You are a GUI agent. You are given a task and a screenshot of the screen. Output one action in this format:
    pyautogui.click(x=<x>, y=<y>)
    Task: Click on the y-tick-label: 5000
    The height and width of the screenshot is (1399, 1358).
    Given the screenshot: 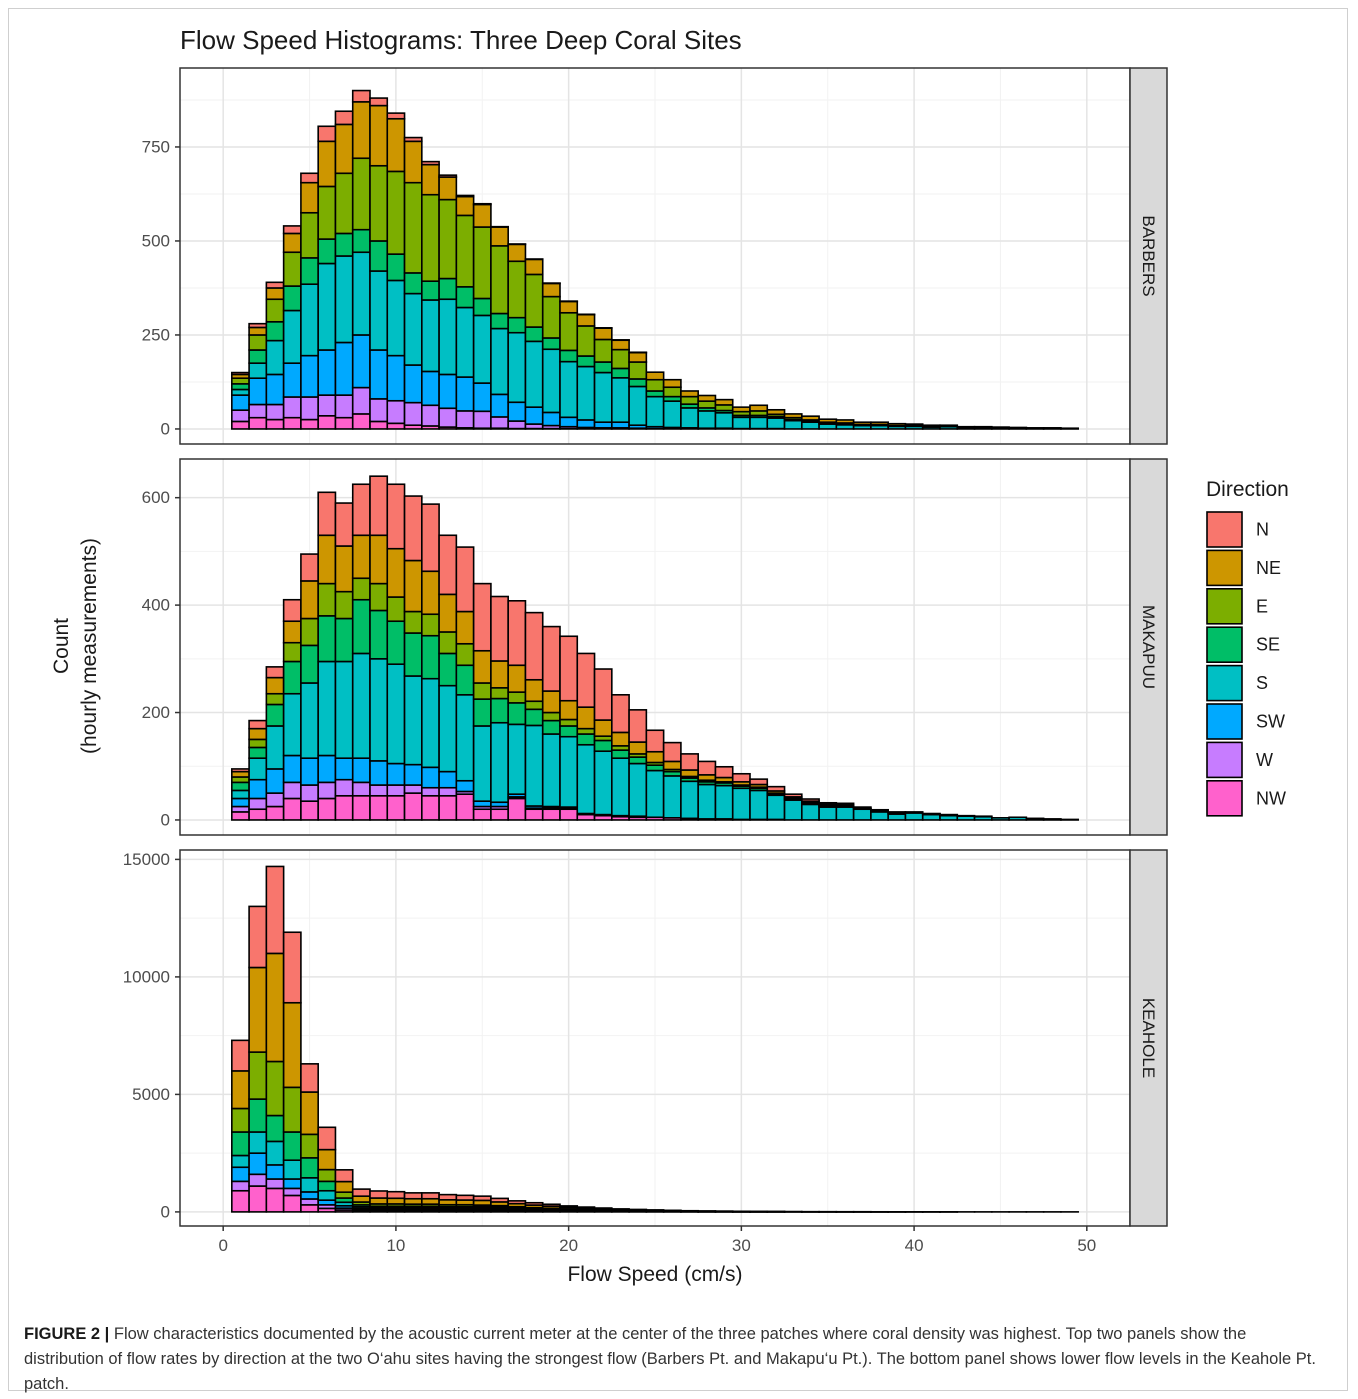 What is the action you would take?
    pyautogui.click(x=151, y=1094)
    